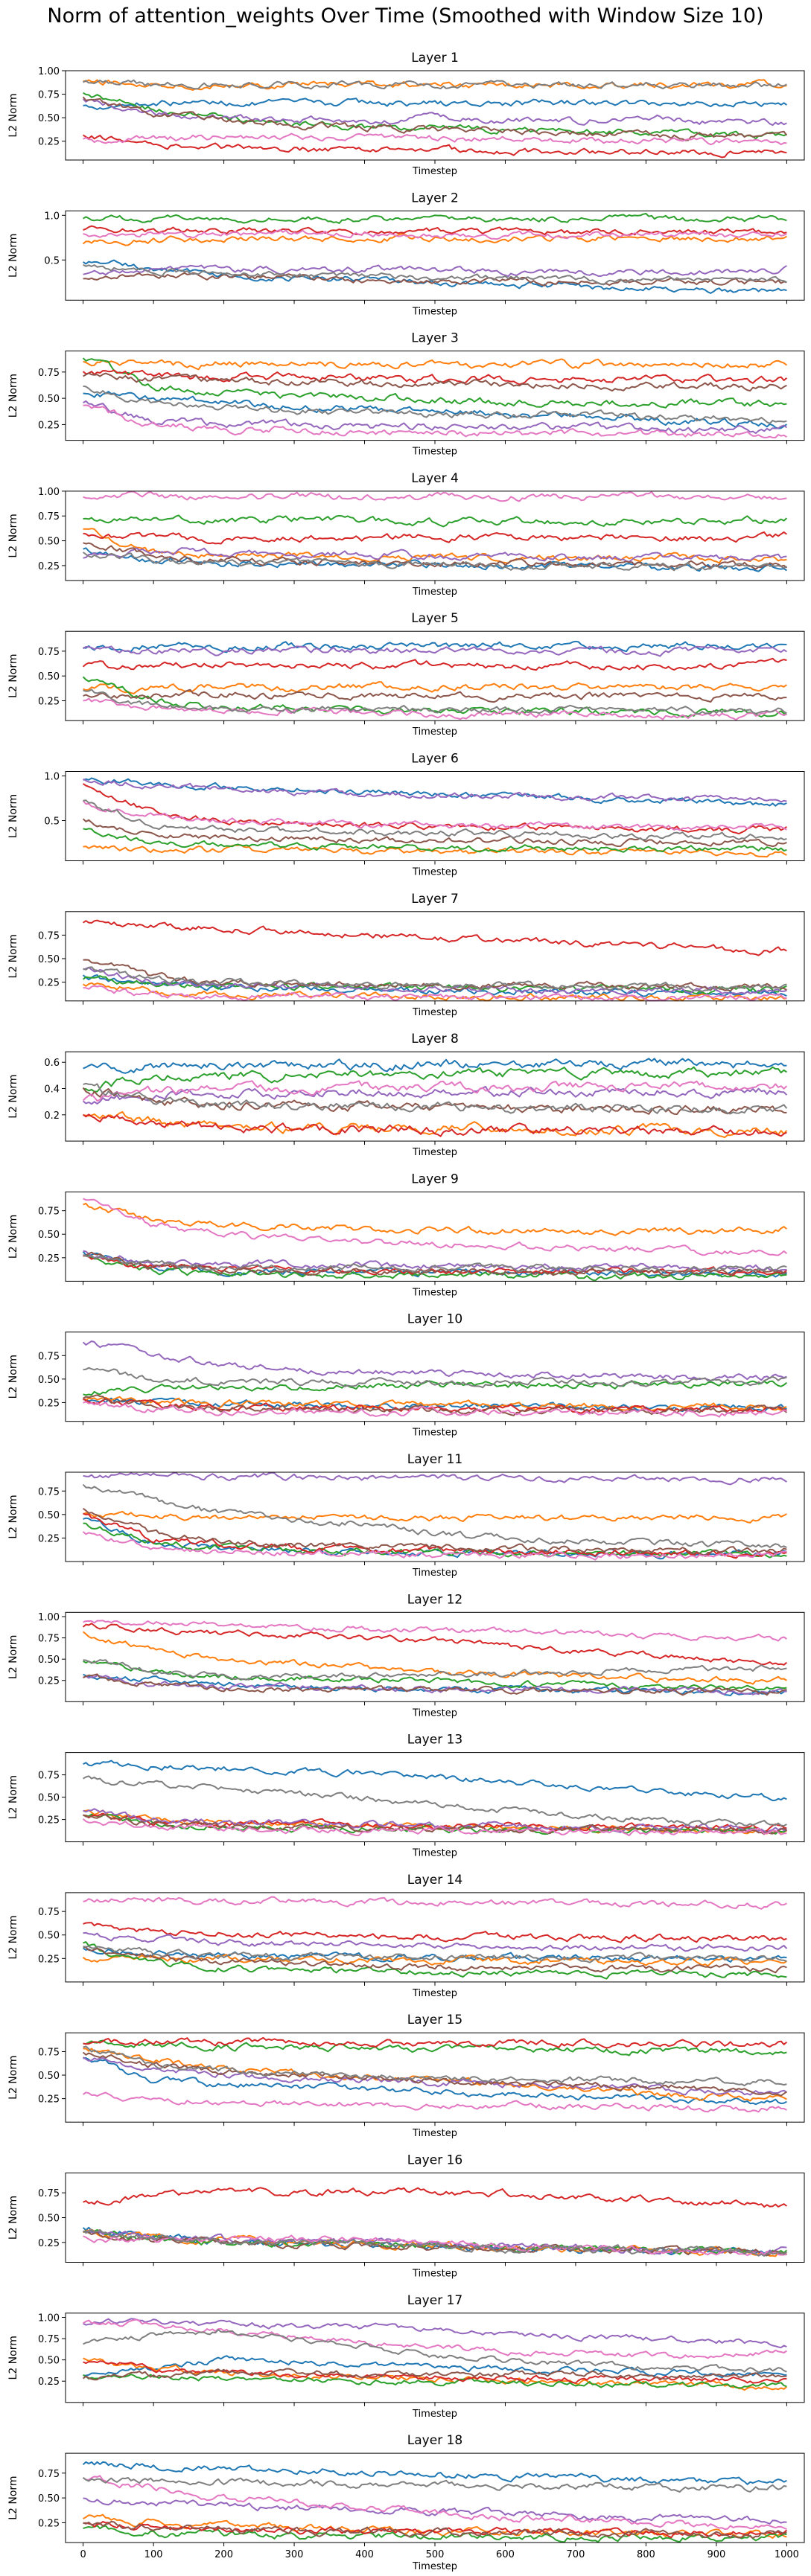  Describe the element at coordinates (49, 492) in the screenshot. I see `y-tick-label: 1.00` at that location.